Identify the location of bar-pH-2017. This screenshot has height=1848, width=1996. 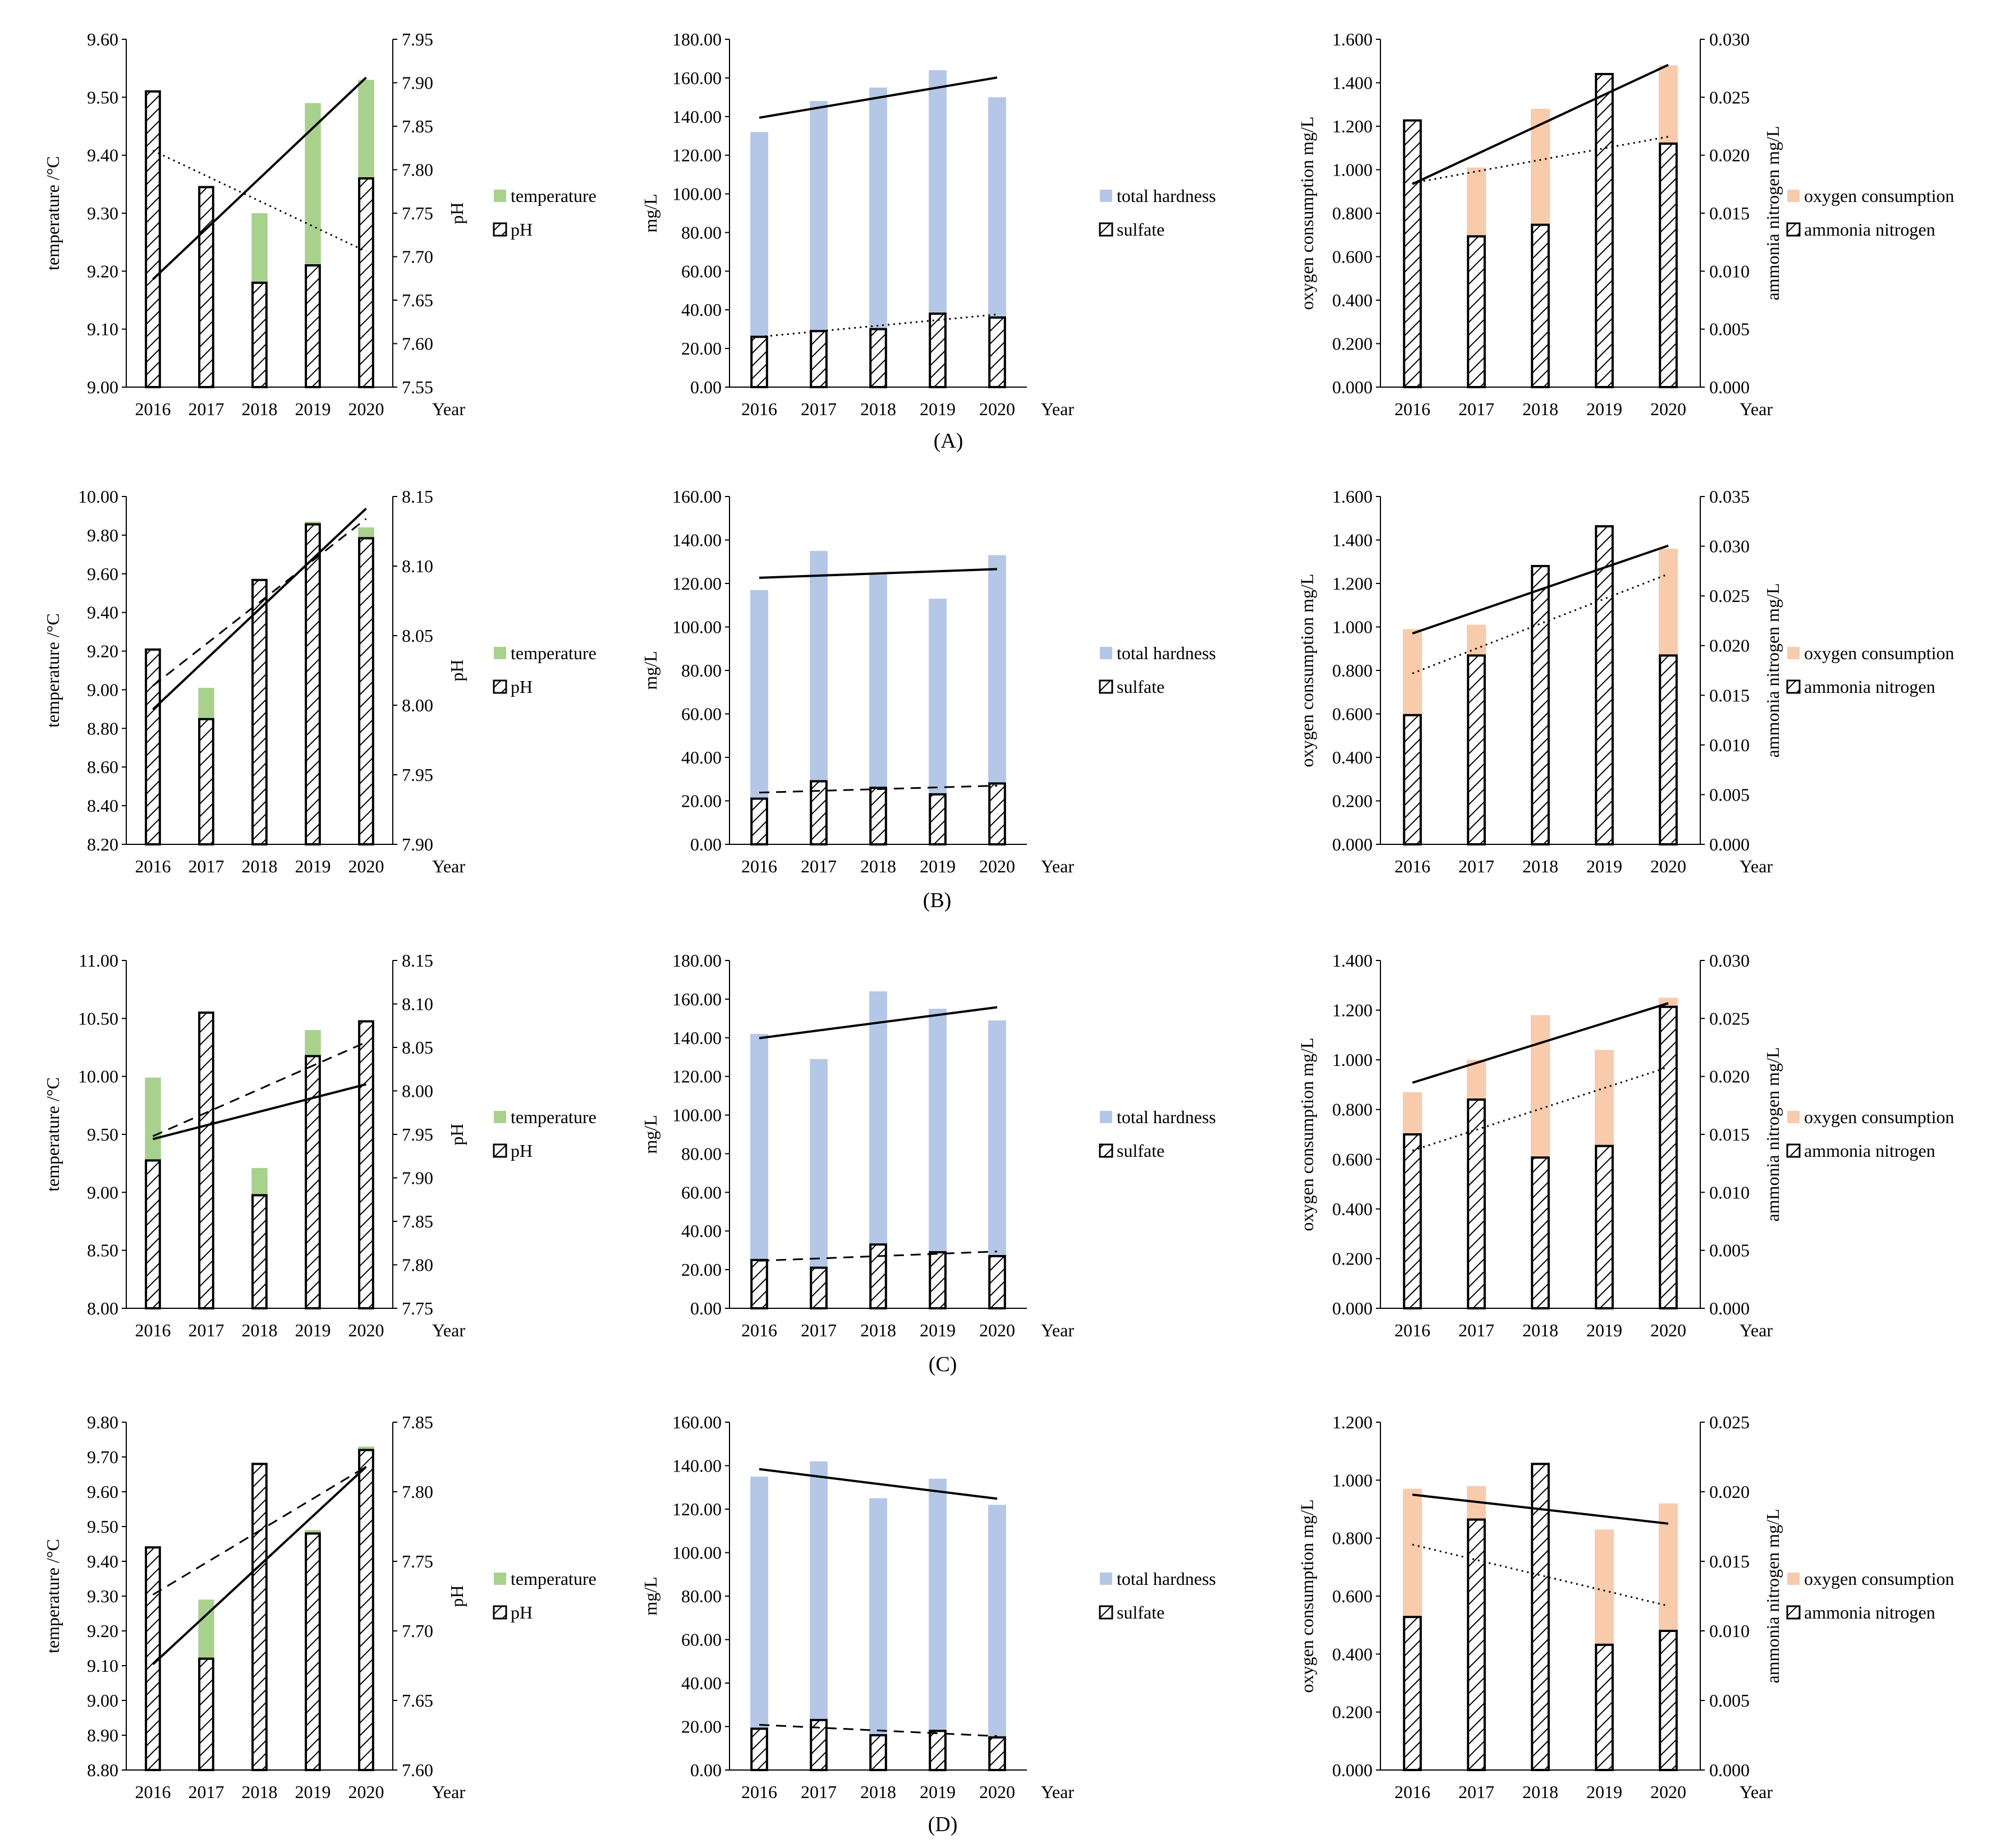
(206, 1714).